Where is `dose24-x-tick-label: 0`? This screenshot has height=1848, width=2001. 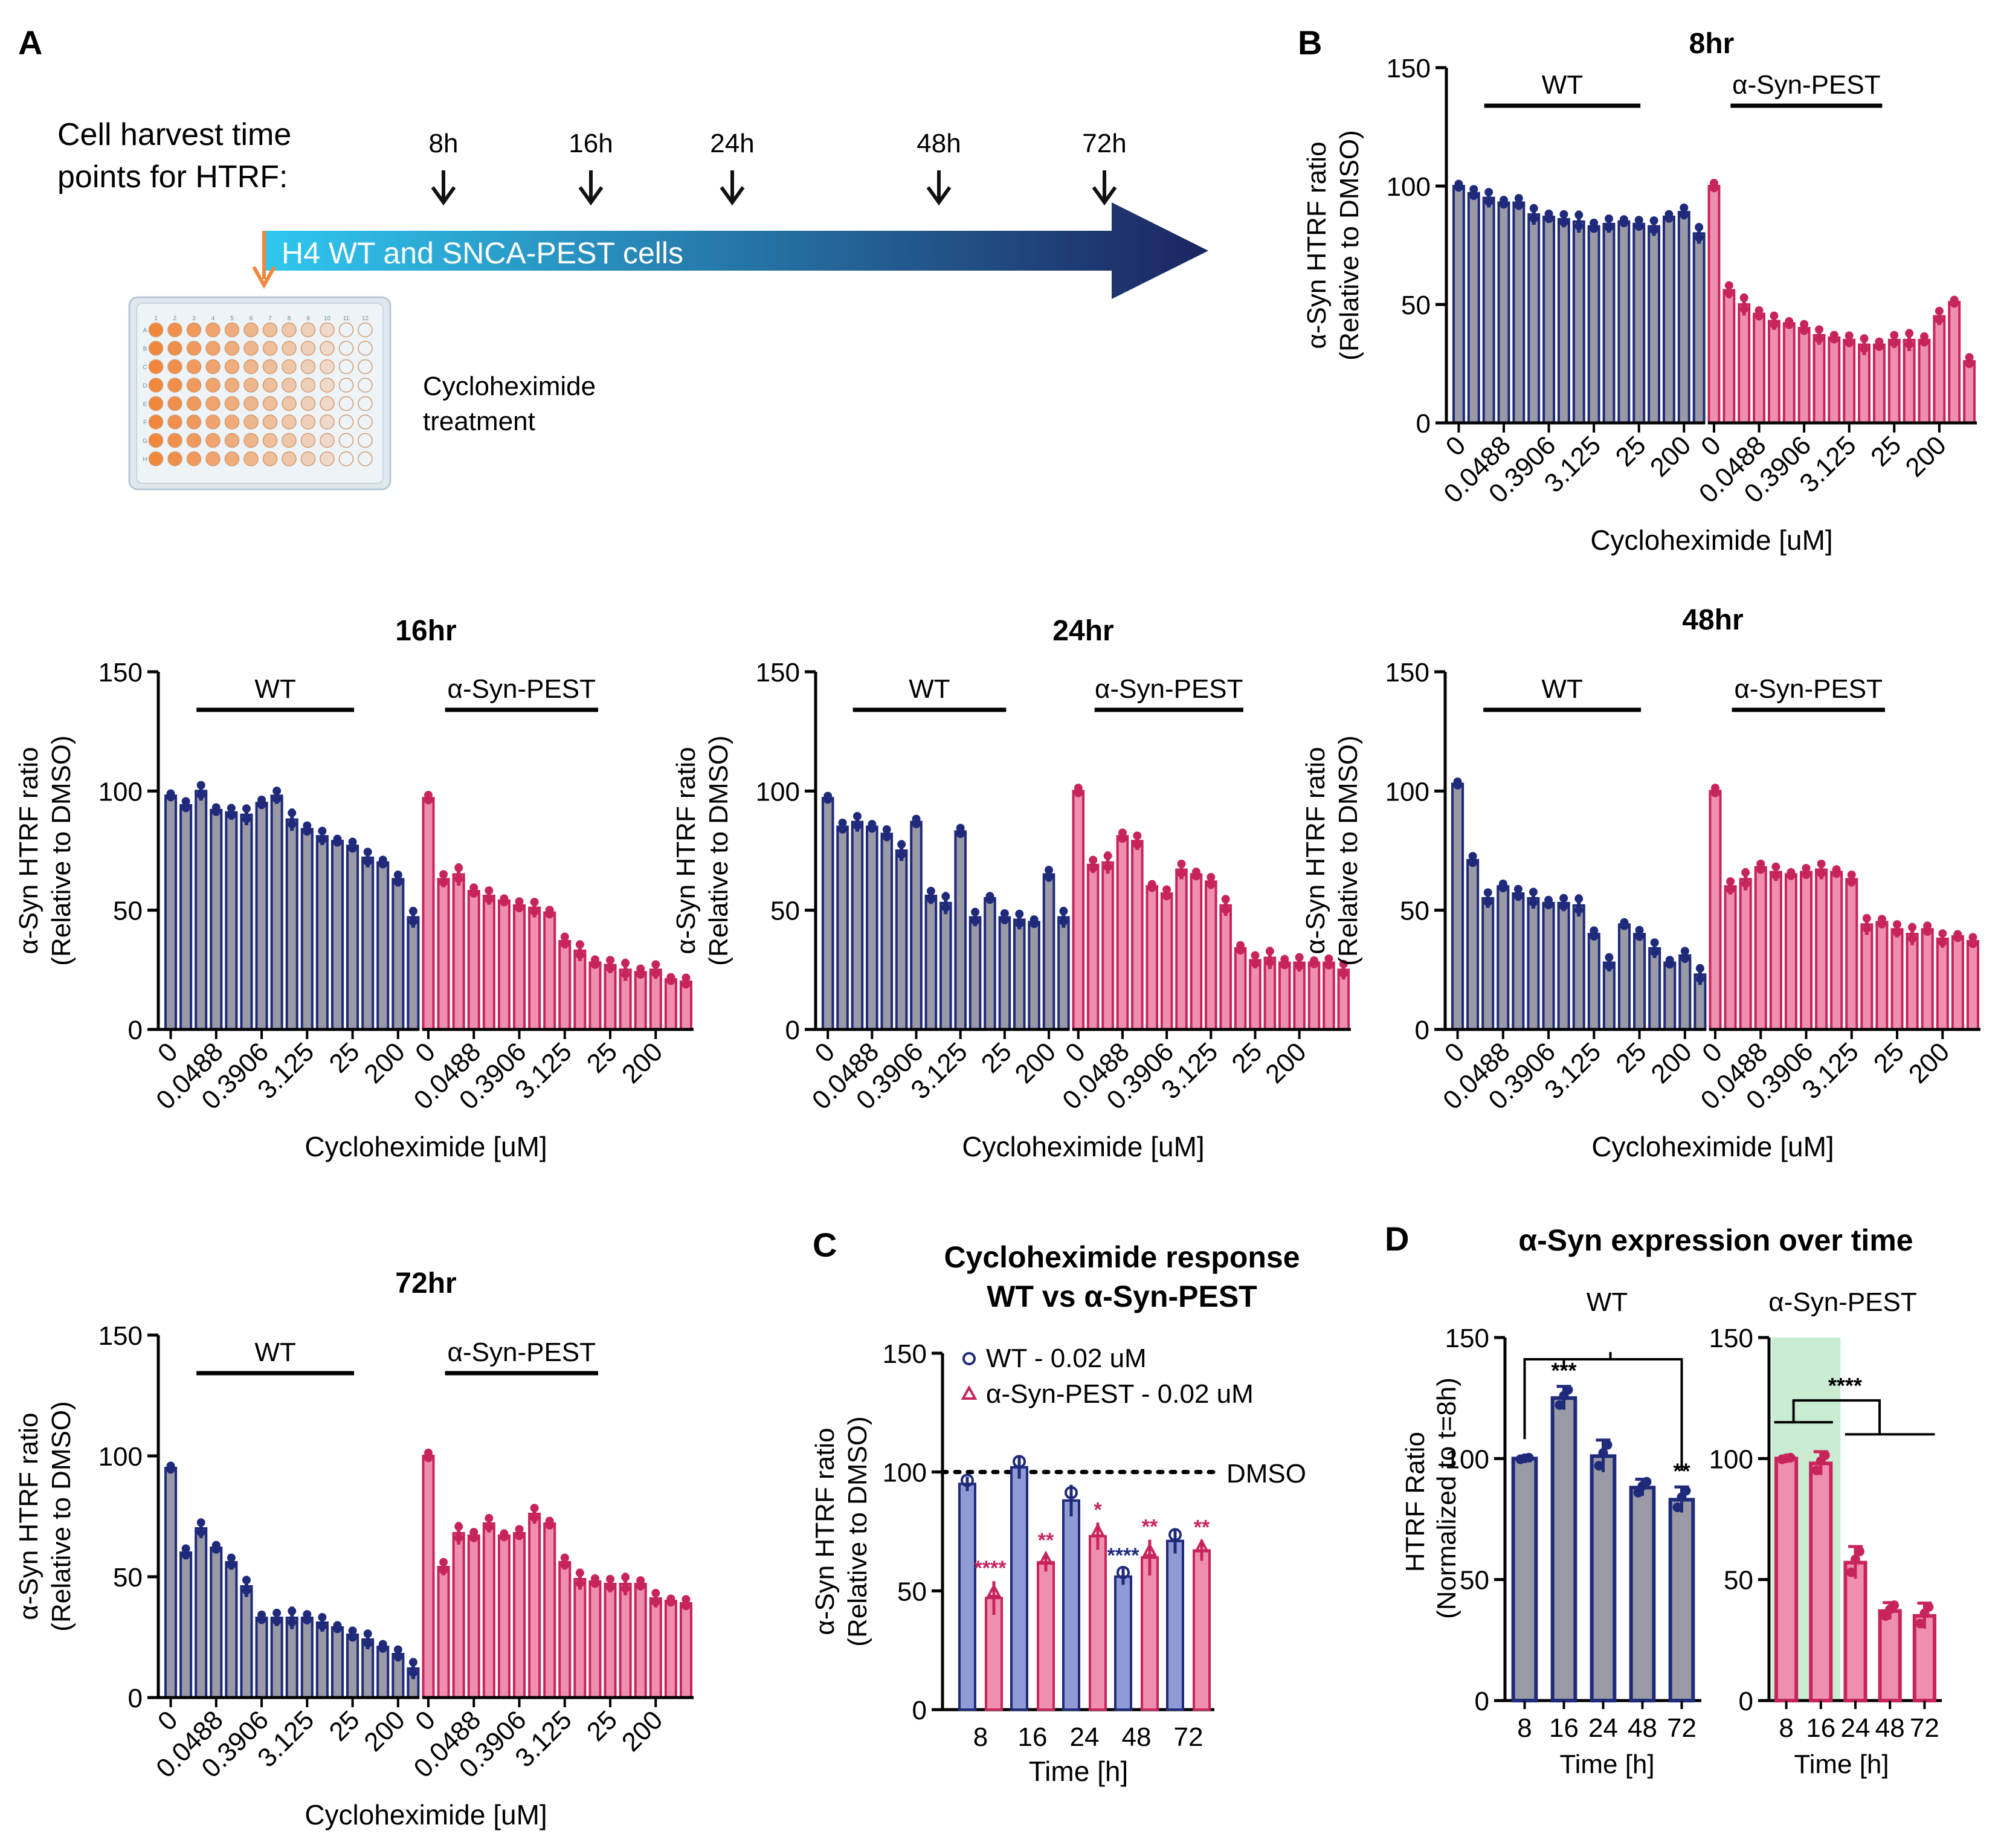 dose24-x-tick-label: 0 is located at coordinates (1075, 1052).